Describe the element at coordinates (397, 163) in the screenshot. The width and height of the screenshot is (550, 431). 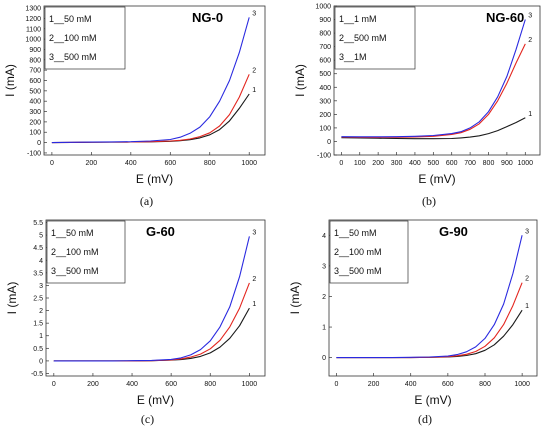
I see `x-tick-label: 300` at that location.